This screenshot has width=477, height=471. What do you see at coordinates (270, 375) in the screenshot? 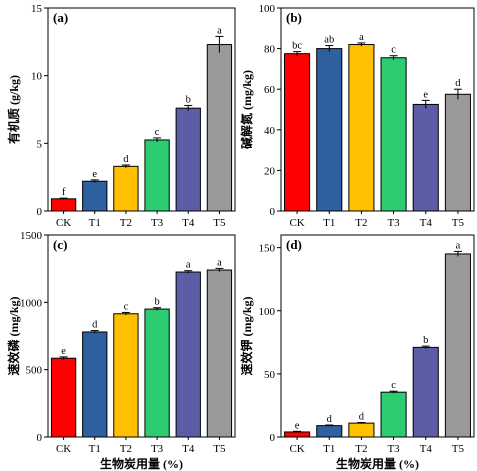
I see `y-tick-label: 50` at bounding box center [270, 375].